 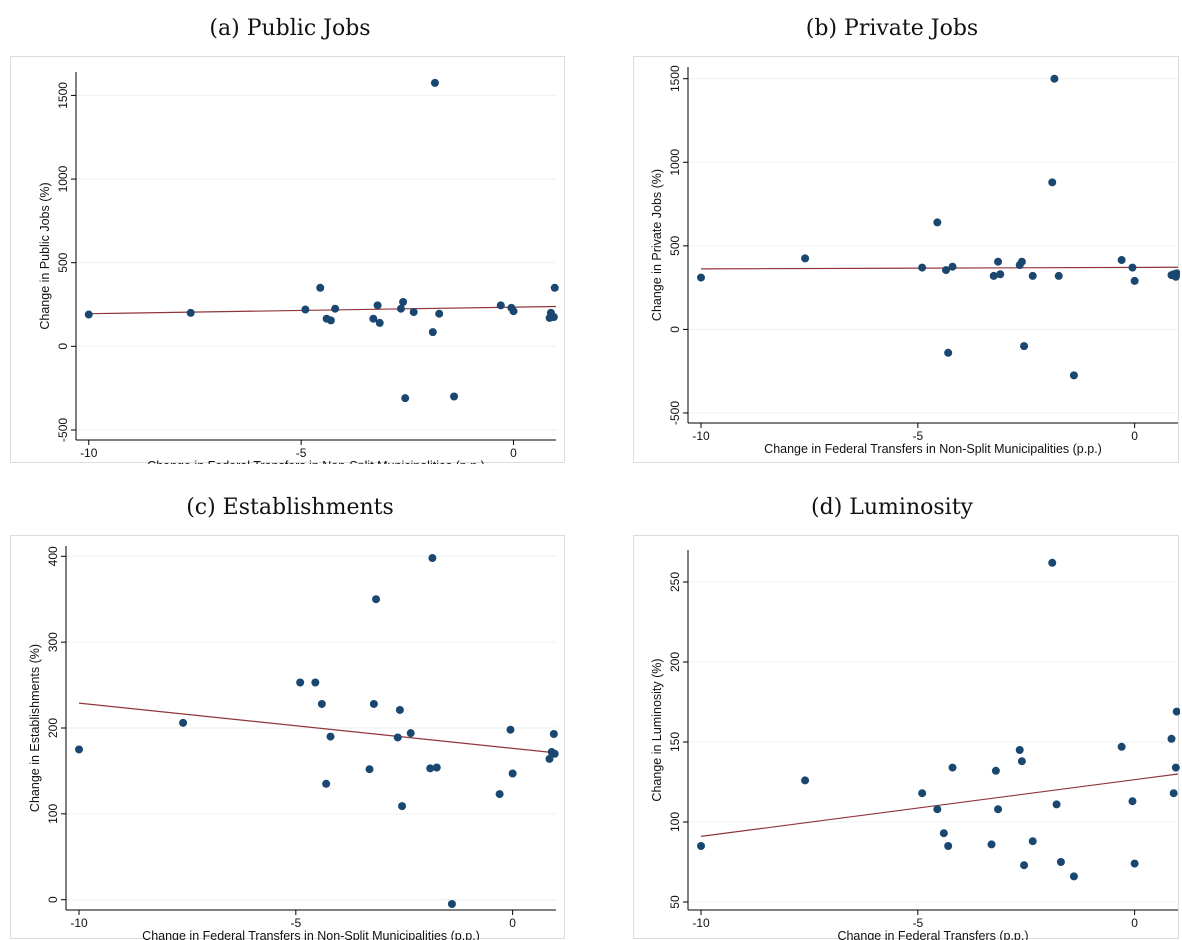 I want to click on panel-title-establishments: (c) Establishments, so click(x=290, y=507).